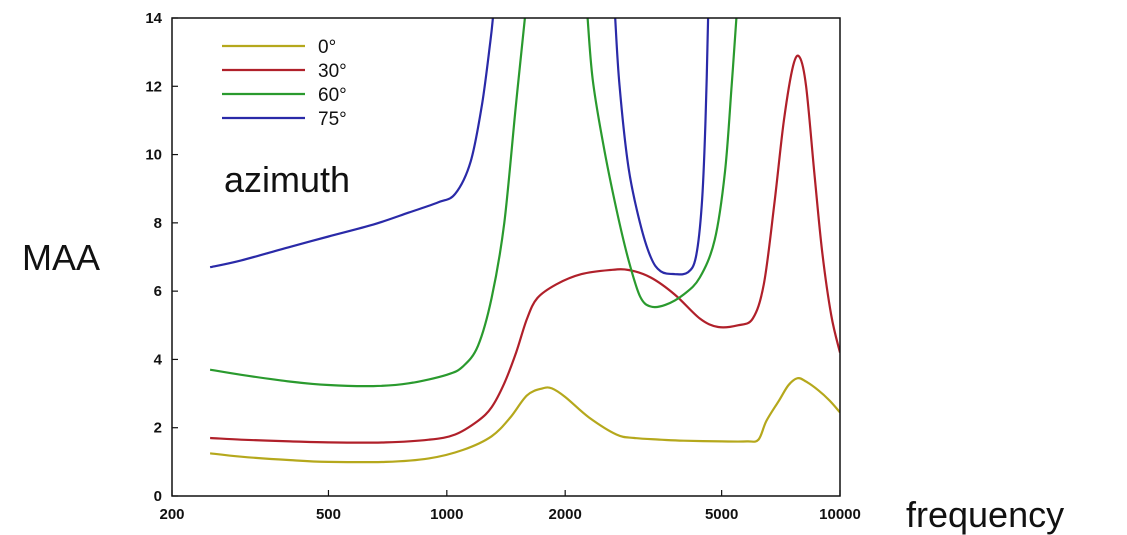  Describe the element at coordinates (564, 514) in the screenshot. I see `x-tick-label: 2000` at that location.